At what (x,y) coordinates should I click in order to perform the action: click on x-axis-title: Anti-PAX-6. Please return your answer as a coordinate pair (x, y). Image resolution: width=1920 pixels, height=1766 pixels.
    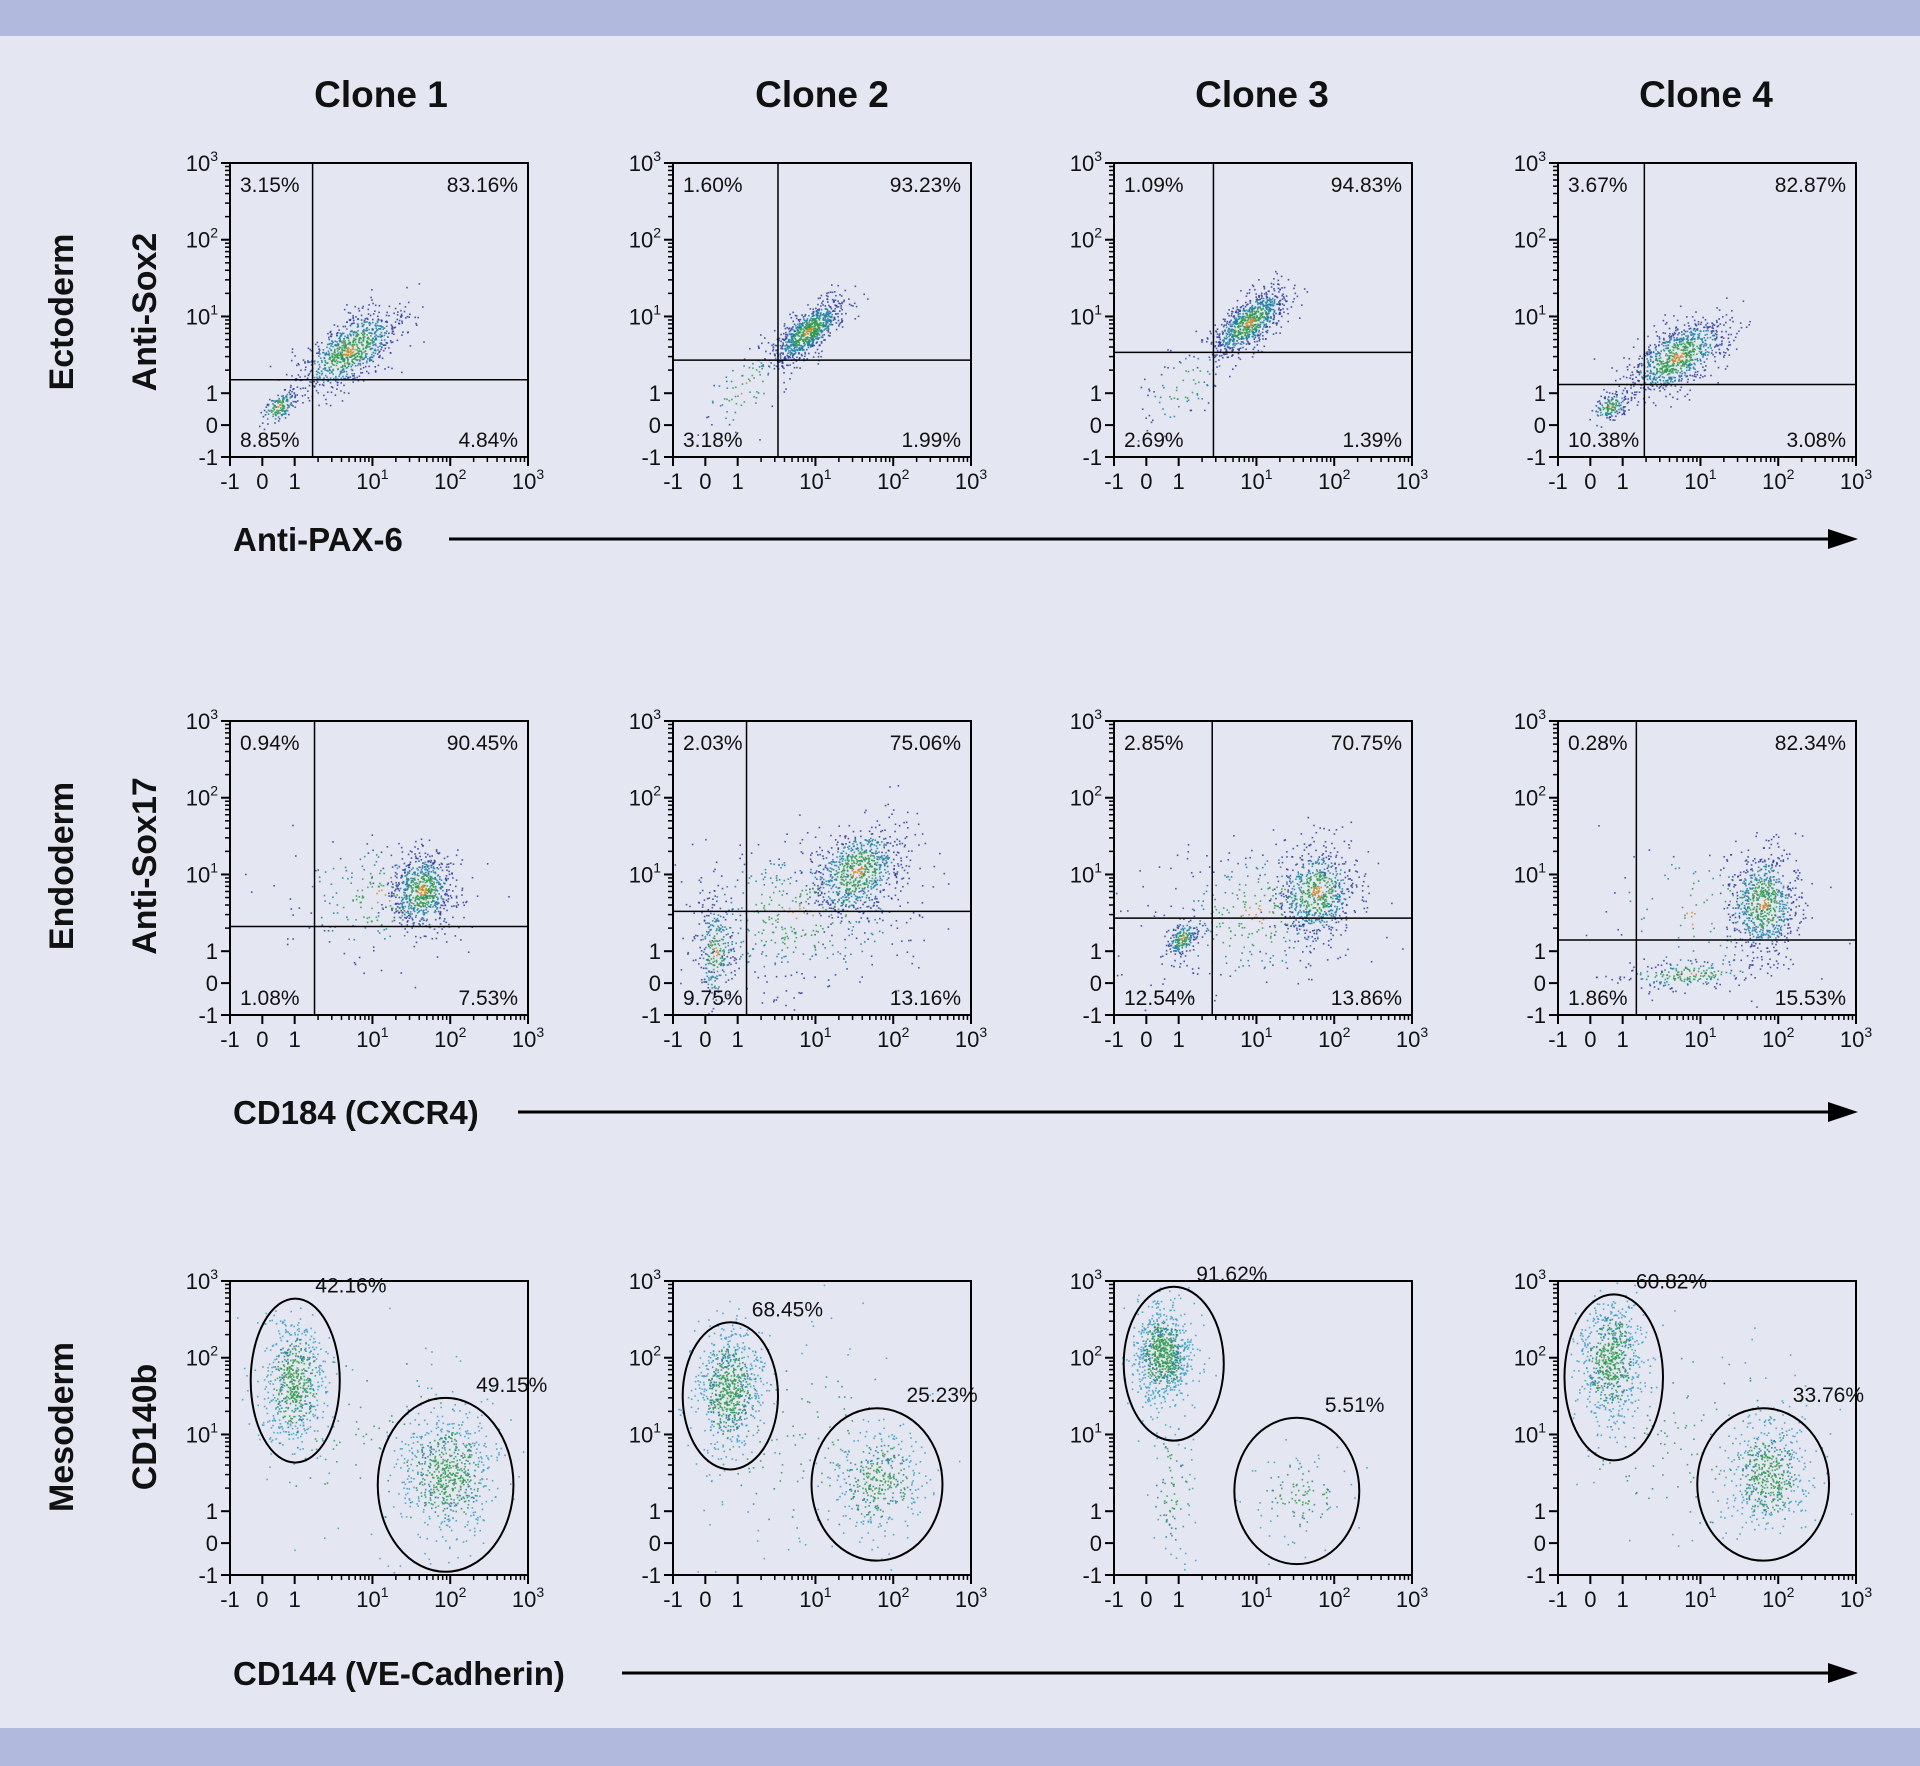
    Looking at the image, I should click on (318, 539).